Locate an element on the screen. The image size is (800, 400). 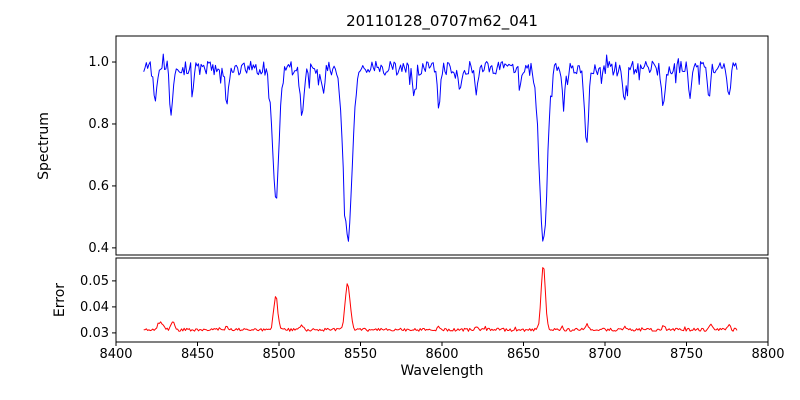
error-y-ticks: 0.03 0.04 0.05 is located at coordinates (98, 307).